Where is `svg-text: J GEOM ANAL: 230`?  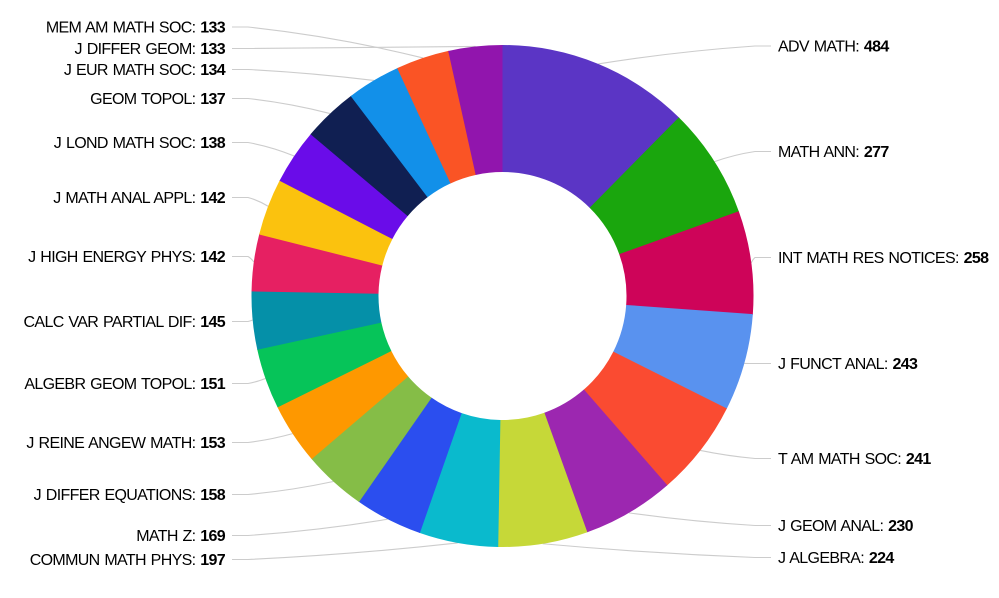 svg-text: J GEOM ANAL: 230 is located at coordinates (846, 526).